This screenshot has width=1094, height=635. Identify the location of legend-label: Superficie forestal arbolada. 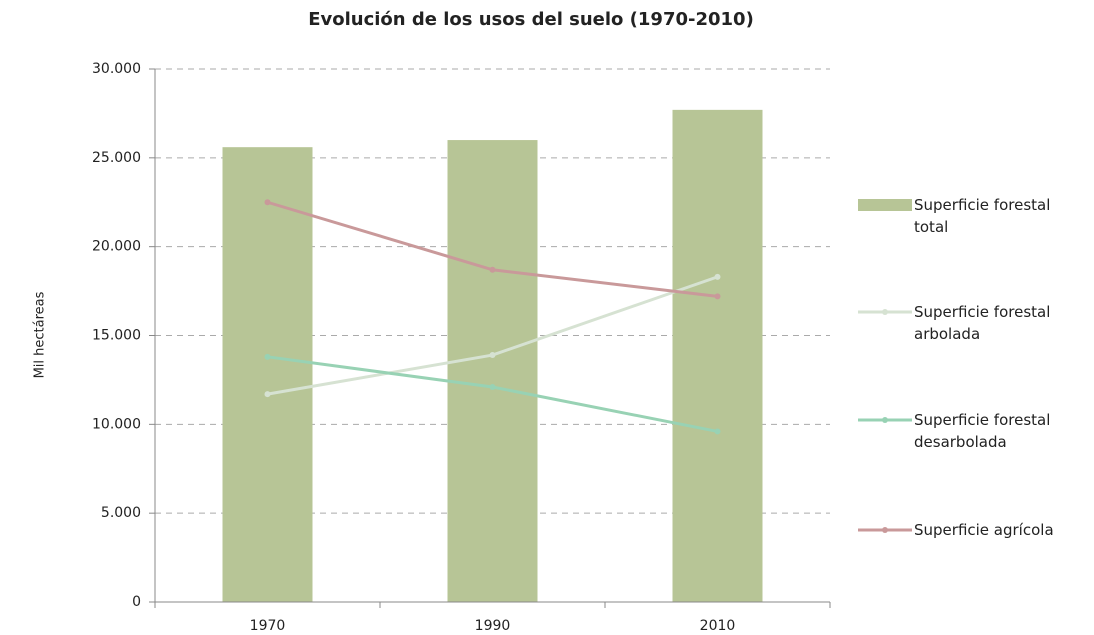
(982, 323).